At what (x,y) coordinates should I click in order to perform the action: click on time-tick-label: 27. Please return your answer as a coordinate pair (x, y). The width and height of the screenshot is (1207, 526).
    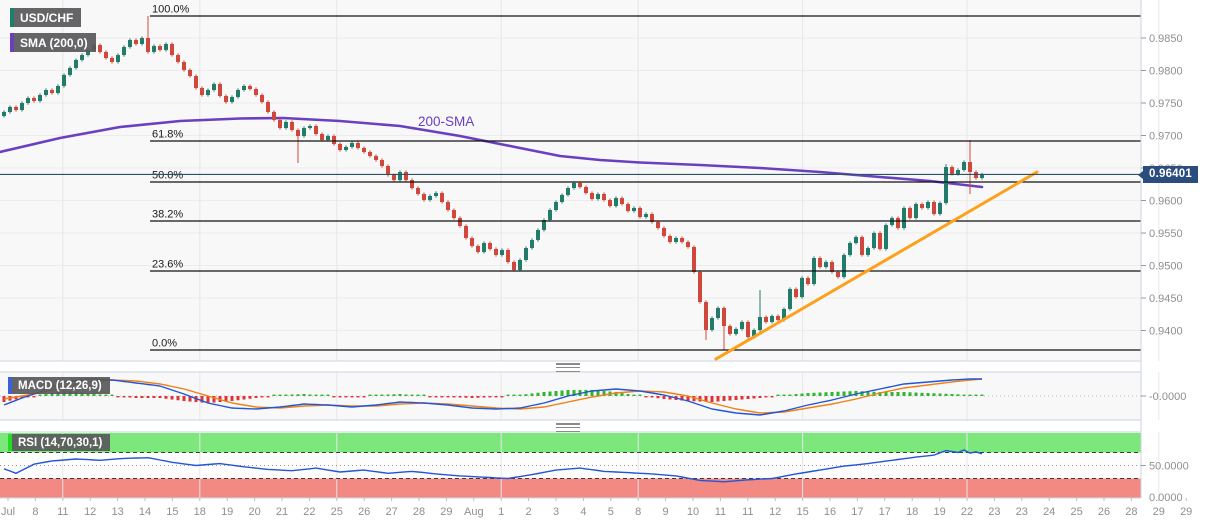
    Looking at the image, I should click on (391, 512).